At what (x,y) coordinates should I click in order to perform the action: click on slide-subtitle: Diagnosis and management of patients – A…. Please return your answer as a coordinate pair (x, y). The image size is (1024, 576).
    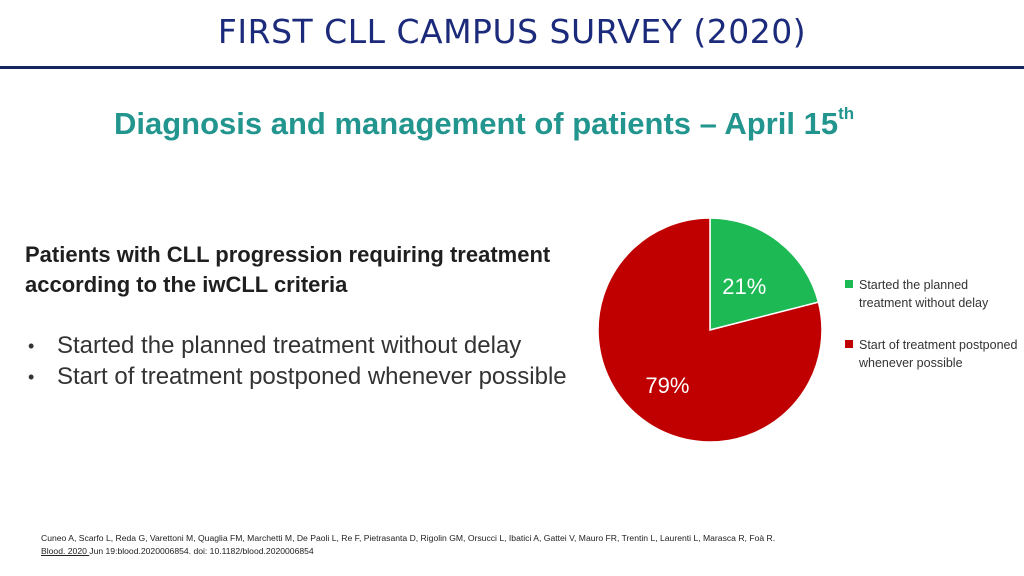
    Looking at the image, I should click on (484, 123).